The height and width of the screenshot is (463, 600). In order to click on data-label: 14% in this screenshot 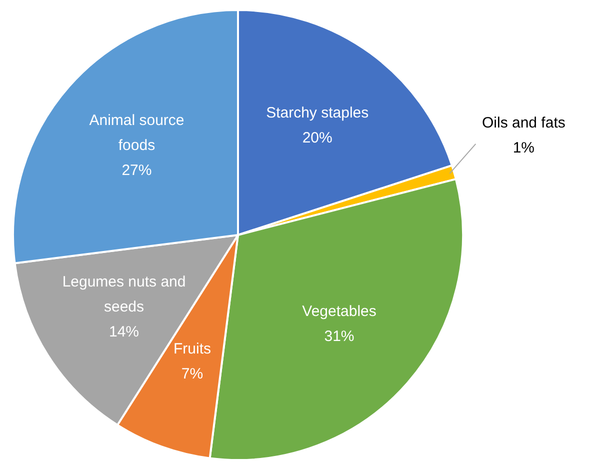, I will do `click(124, 331)`.